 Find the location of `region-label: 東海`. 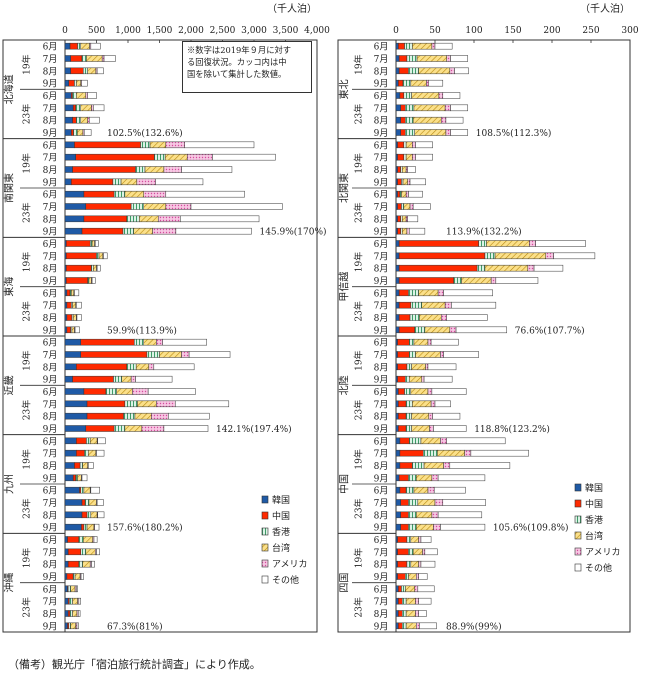

region-label: 東海 is located at coordinates (9, 287).